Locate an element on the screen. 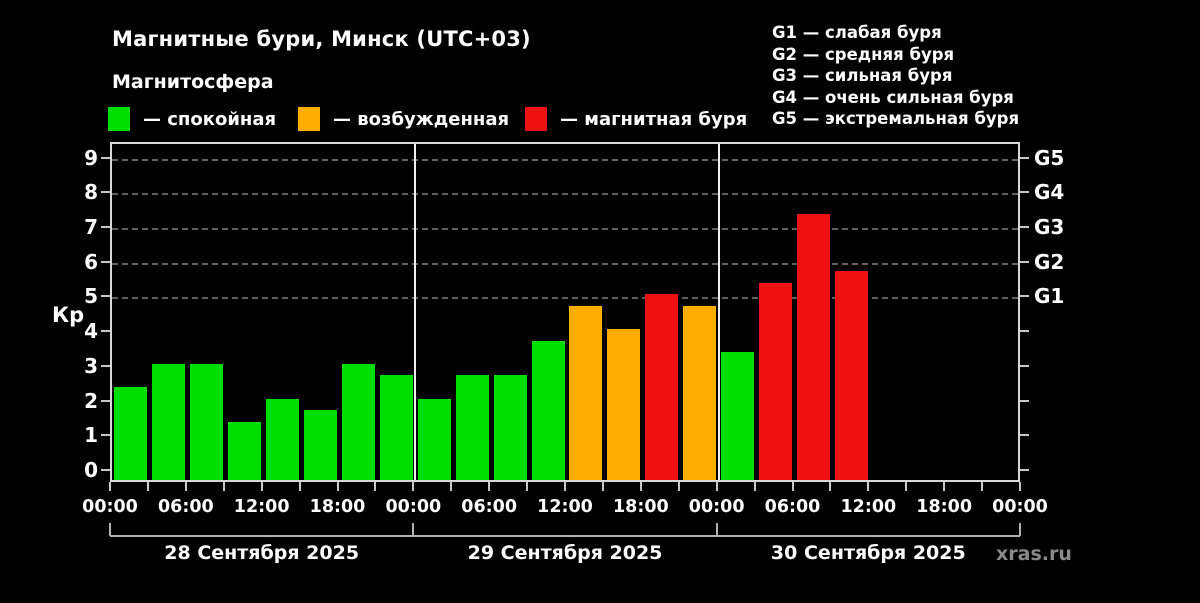 The width and height of the screenshot is (1200, 603). y-tick-label: 4 is located at coordinates (91, 331).